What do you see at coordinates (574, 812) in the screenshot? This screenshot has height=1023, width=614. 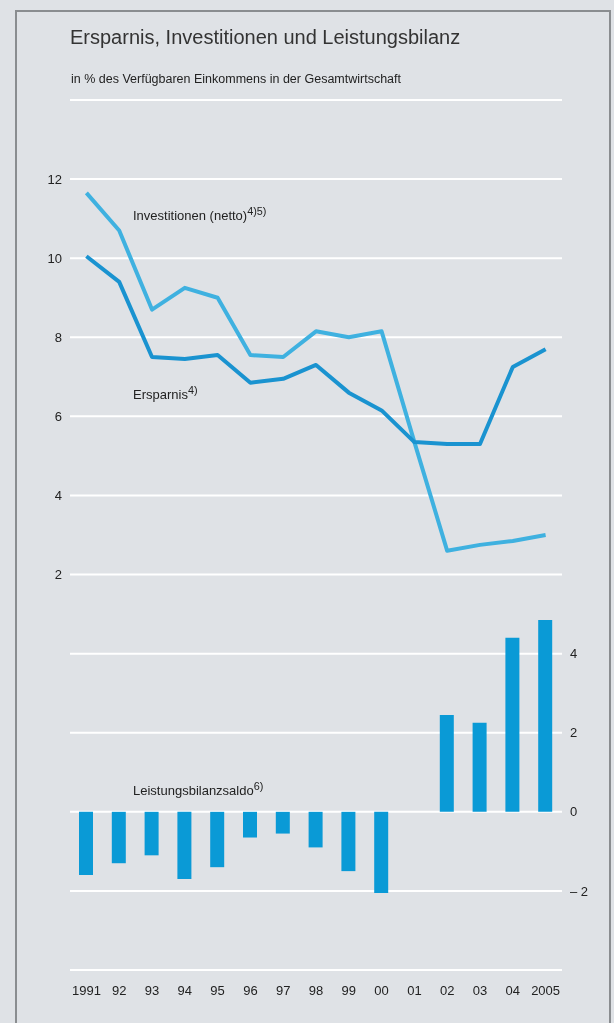 I see `y2-tick-label: 0` at bounding box center [574, 812].